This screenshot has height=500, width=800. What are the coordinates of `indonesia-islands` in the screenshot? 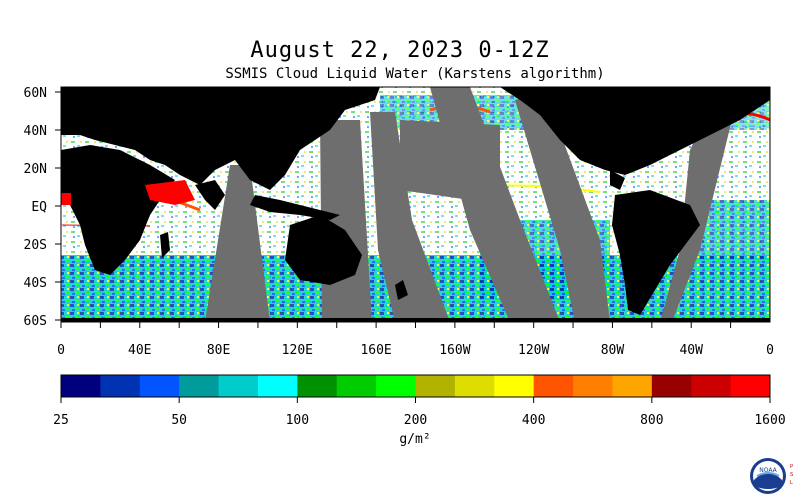 It's located at (295, 207).